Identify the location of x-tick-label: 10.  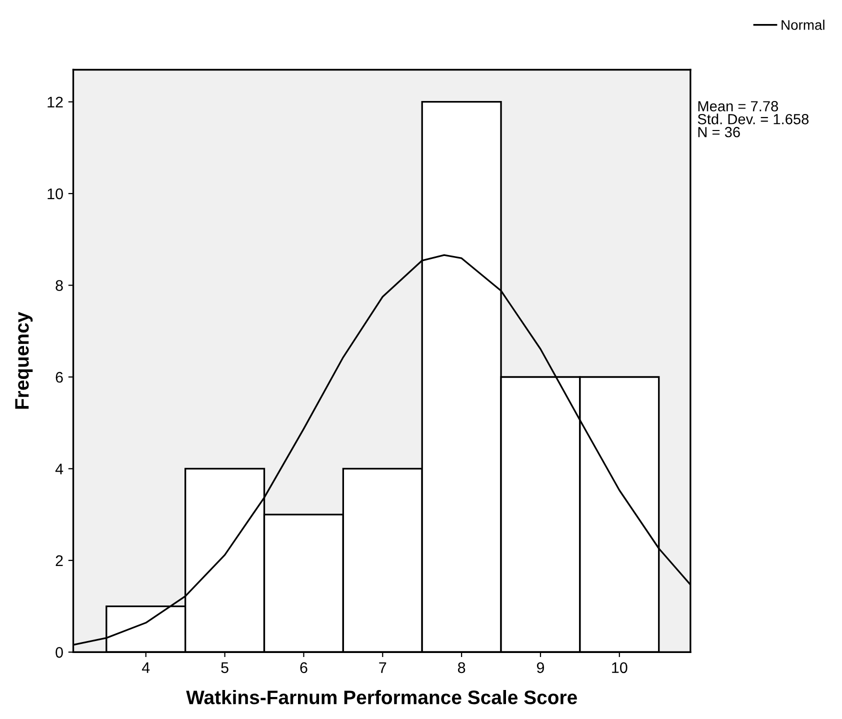
(620, 668).